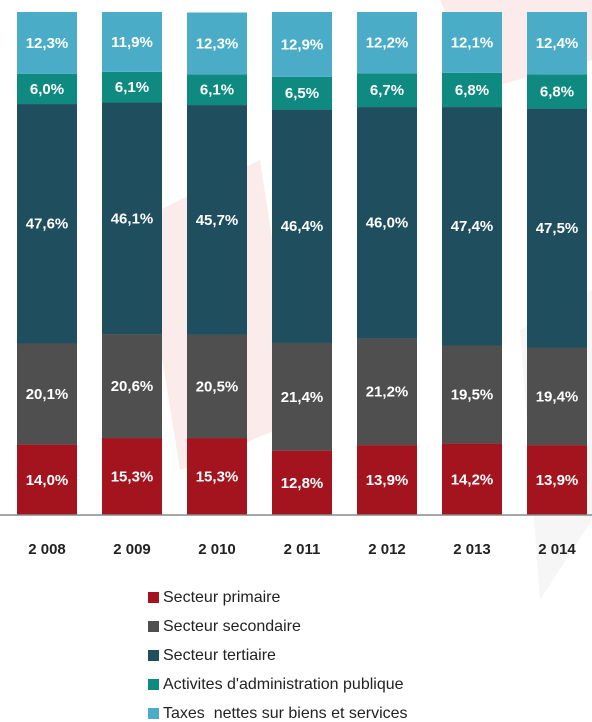 The height and width of the screenshot is (722, 592). What do you see at coordinates (232, 626) in the screenshot?
I see `legend-label: Secteur secondaire` at bounding box center [232, 626].